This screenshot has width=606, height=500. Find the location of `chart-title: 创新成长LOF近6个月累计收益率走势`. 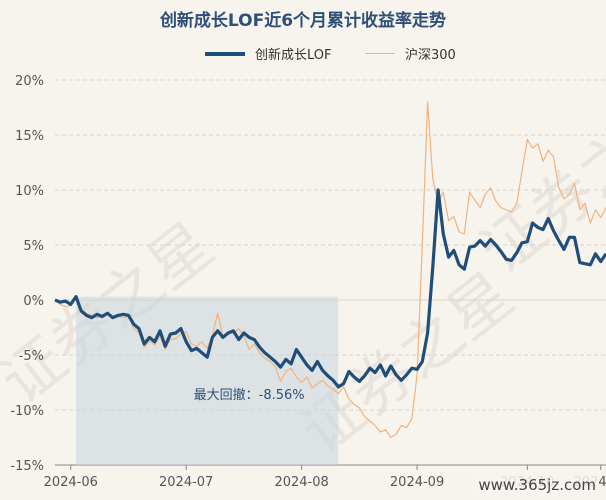

chart-title: 创新成长LOF近6个月累计收益率走势 is located at coordinates (303, 21).